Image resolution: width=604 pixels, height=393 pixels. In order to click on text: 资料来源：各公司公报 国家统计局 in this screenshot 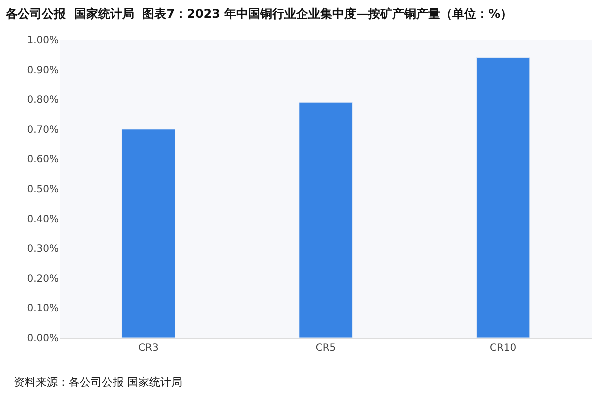, I will do `click(98, 382)`.